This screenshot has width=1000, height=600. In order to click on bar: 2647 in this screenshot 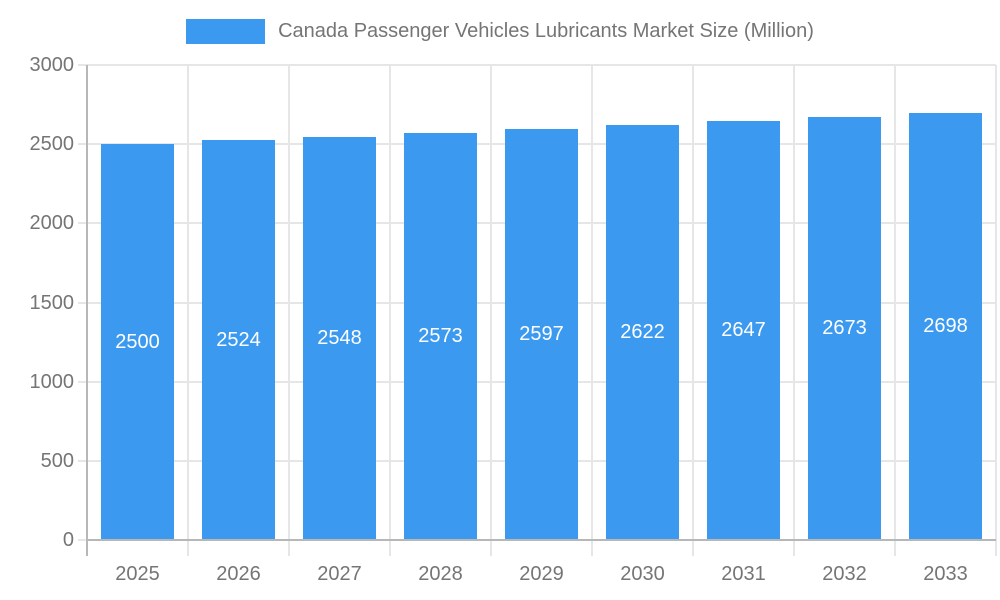, I will do `click(743, 330)`.